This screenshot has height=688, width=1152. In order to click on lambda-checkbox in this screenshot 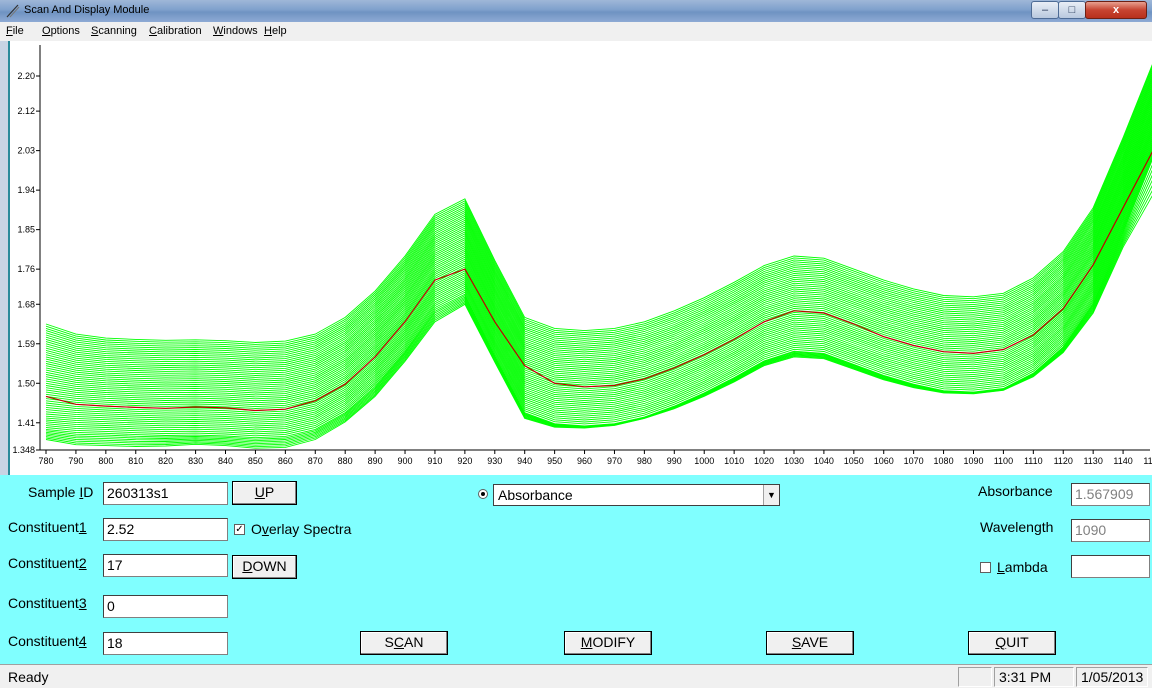, I will do `click(985, 567)`.